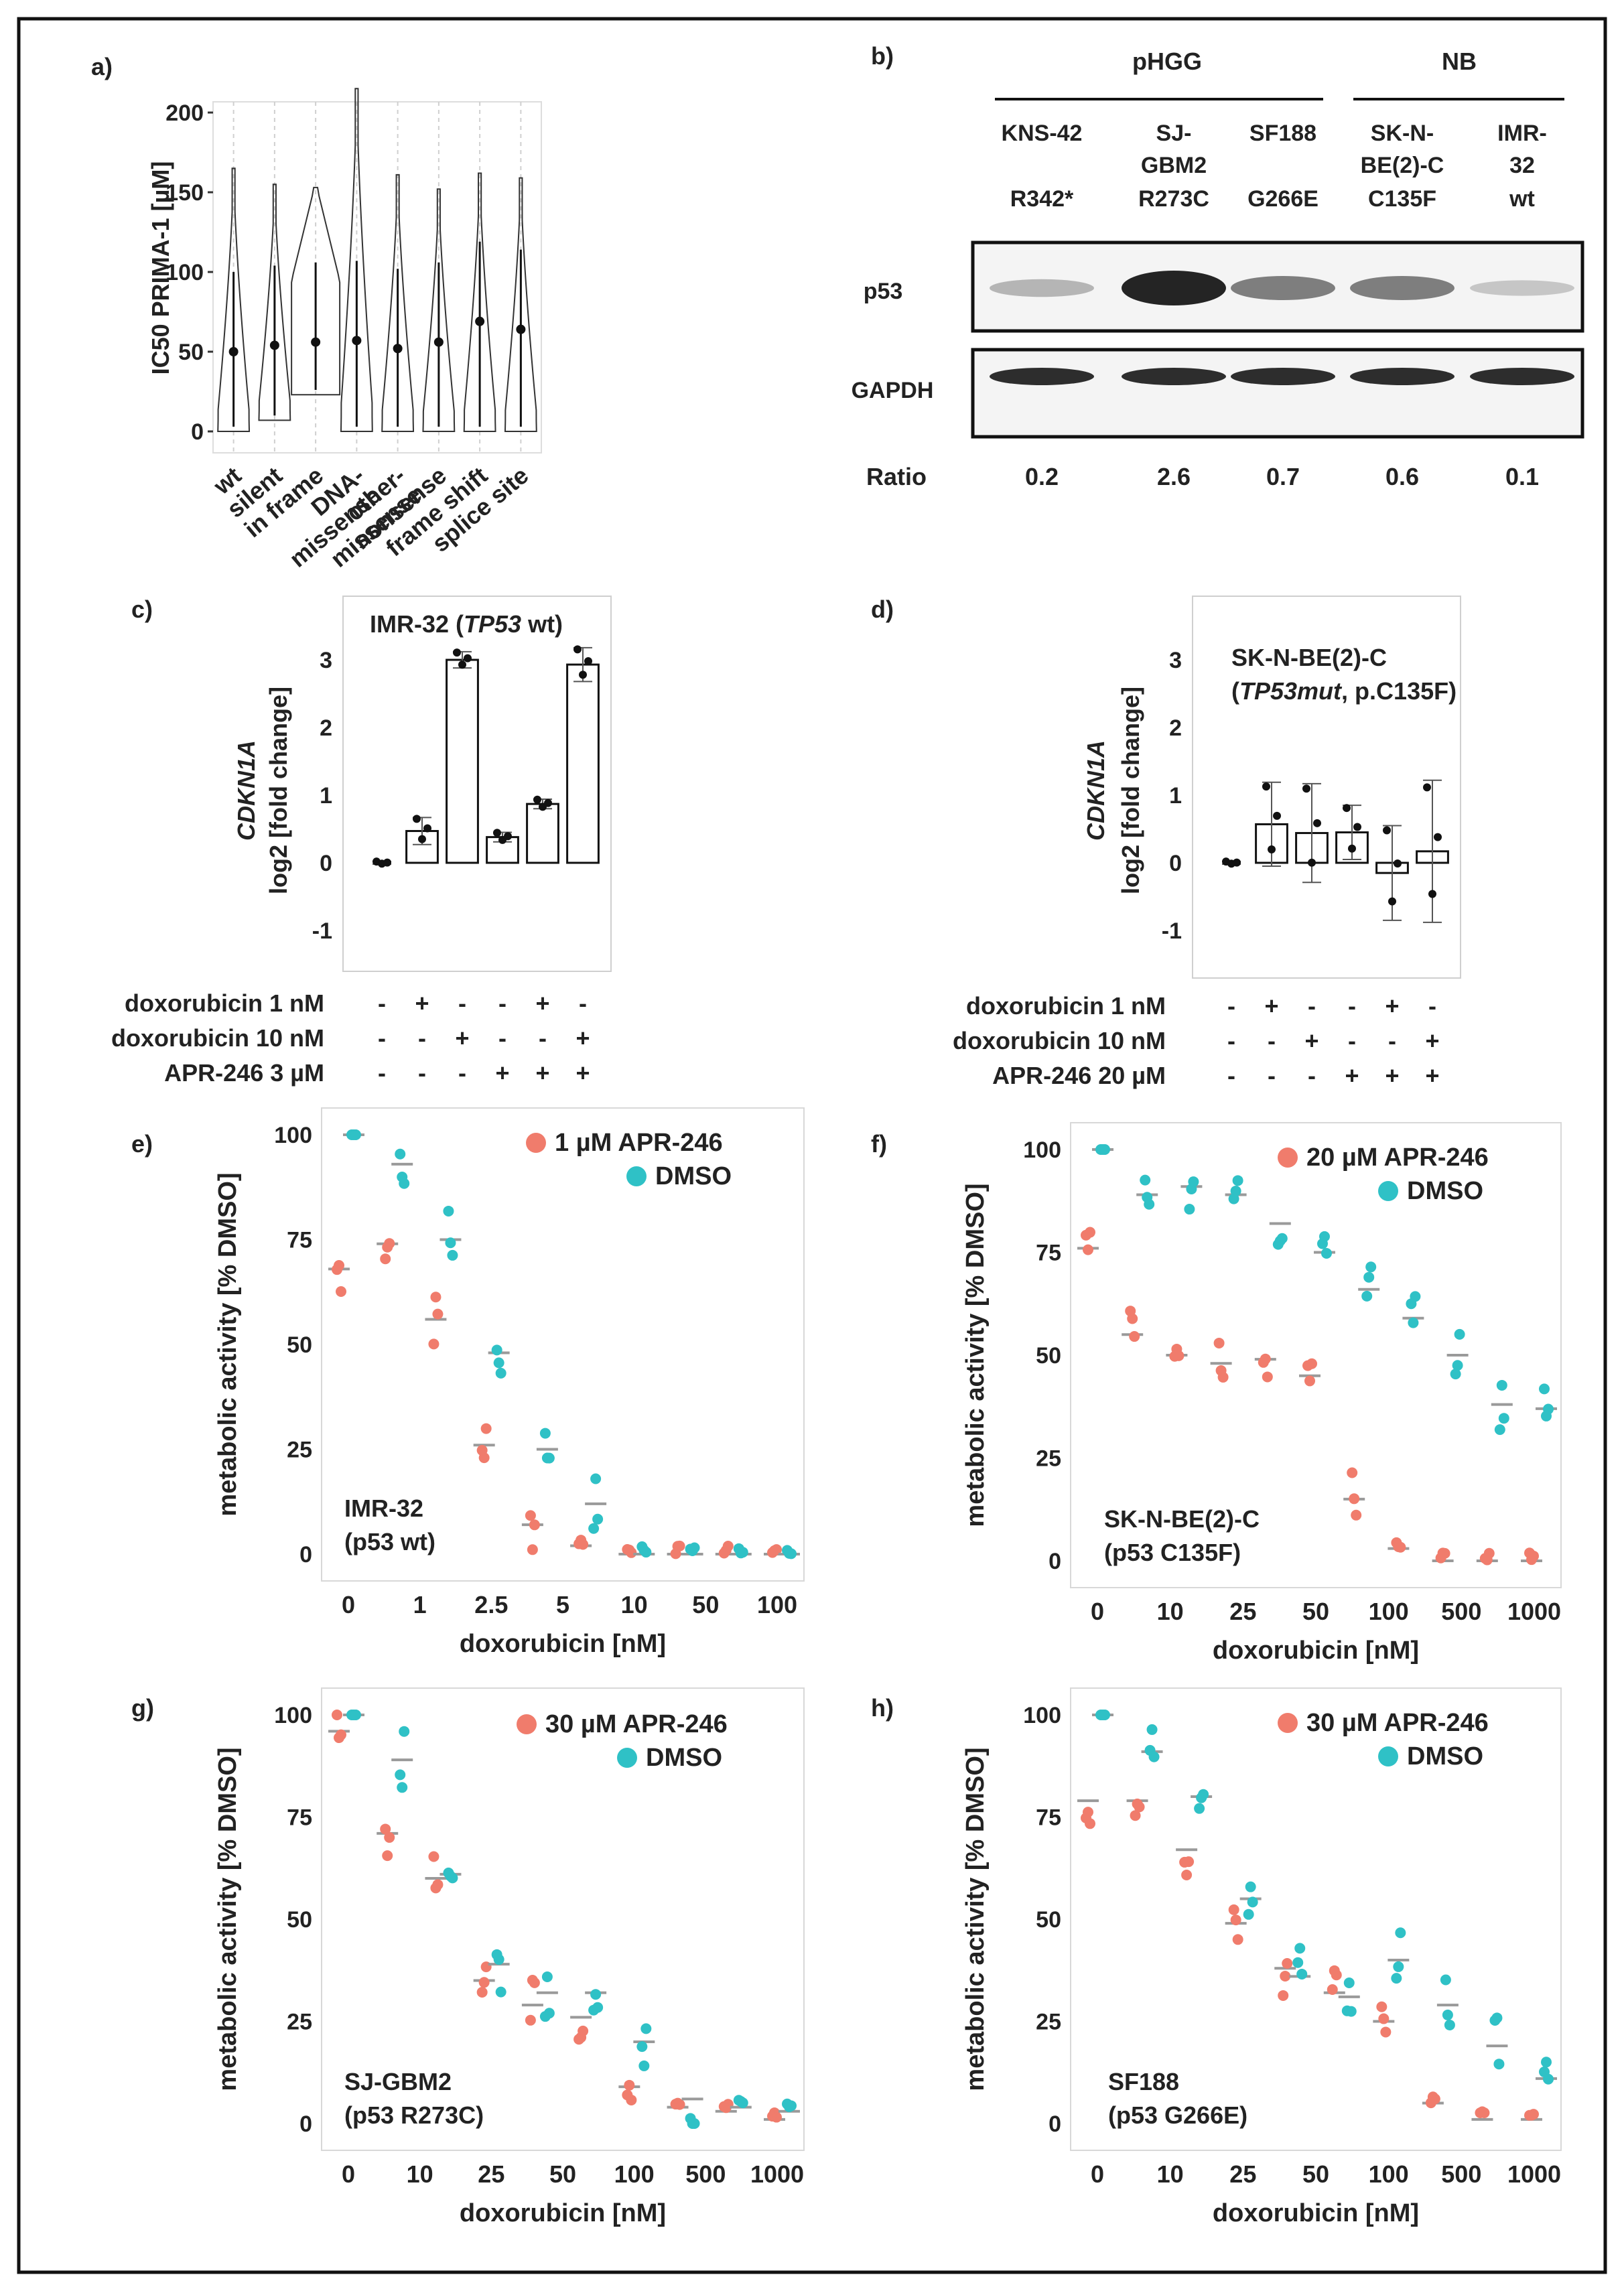 The height and width of the screenshot is (2291, 1624). Describe the element at coordinates (1042, 477) in the screenshot. I see `ratio-value: 0.2` at that location.